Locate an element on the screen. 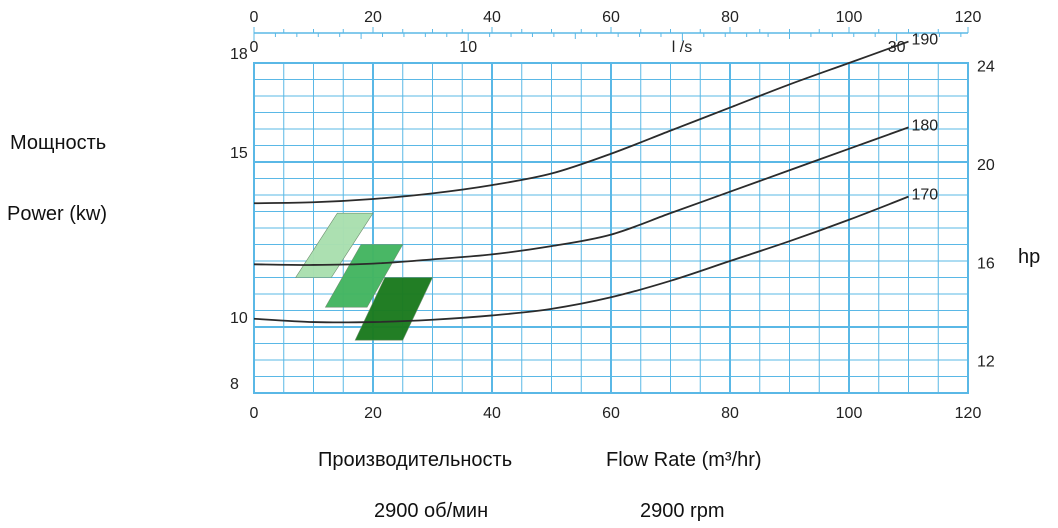 Image resolution: width=1058 pixels, height=528 pixels. x-tick-label: 120 is located at coordinates (968, 413).